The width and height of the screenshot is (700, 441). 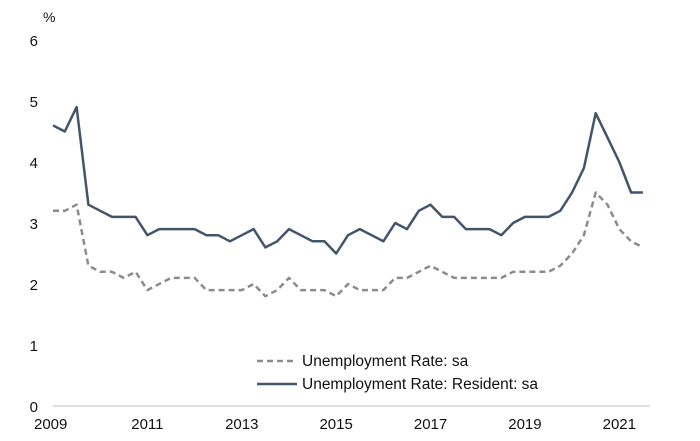 What do you see at coordinates (524, 424) in the screenshot?
I see `x-tick-label: 2019` at bounding box center [524, 424].